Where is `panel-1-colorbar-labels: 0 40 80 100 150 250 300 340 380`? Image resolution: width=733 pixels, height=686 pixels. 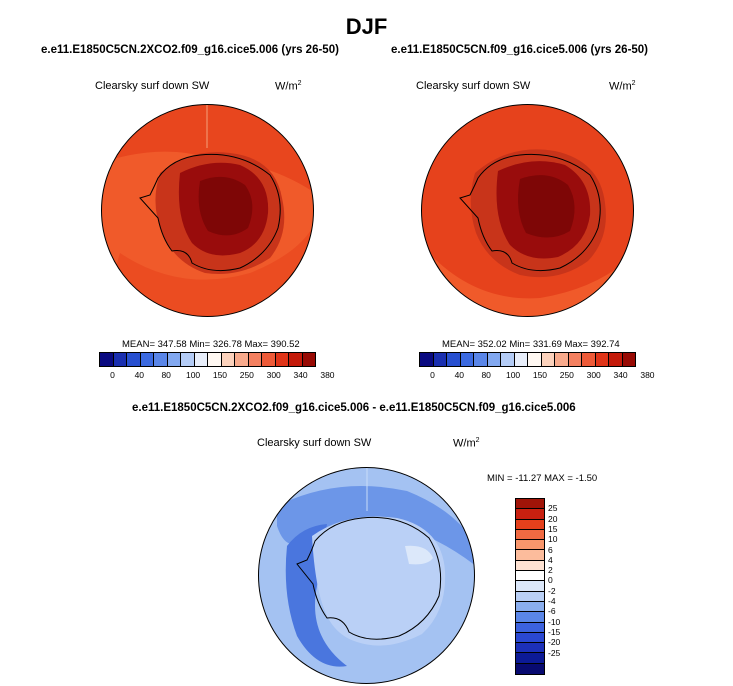
panel-1-colorbar-labels: 0 40 80 100 150 250 300 340 380 is located at coordinates (216, 376).